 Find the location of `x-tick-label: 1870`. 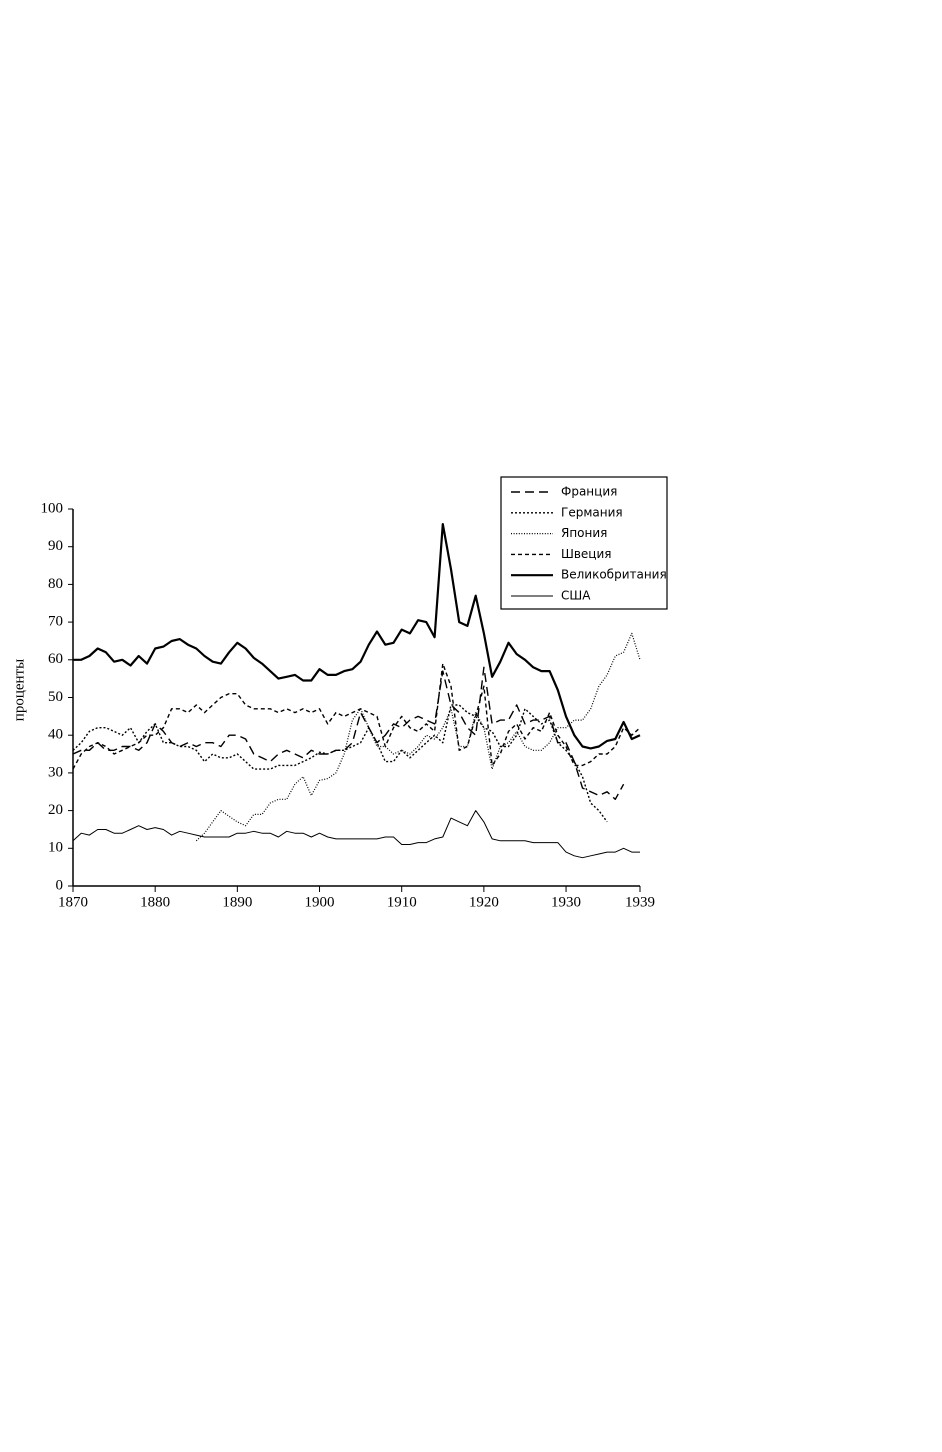

x-tick-label: 1870 is located at coordinates (73, 902).